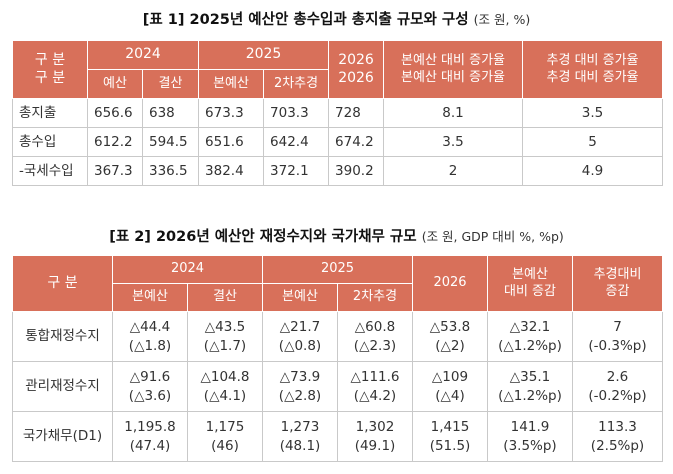 Image resolution: width=673 pixels, height=474 pixels. What do you see at coordinates (502, 19) in the screenshot?
I see `table1-unit: (조 원, %)` at bounding box center [502, 19].